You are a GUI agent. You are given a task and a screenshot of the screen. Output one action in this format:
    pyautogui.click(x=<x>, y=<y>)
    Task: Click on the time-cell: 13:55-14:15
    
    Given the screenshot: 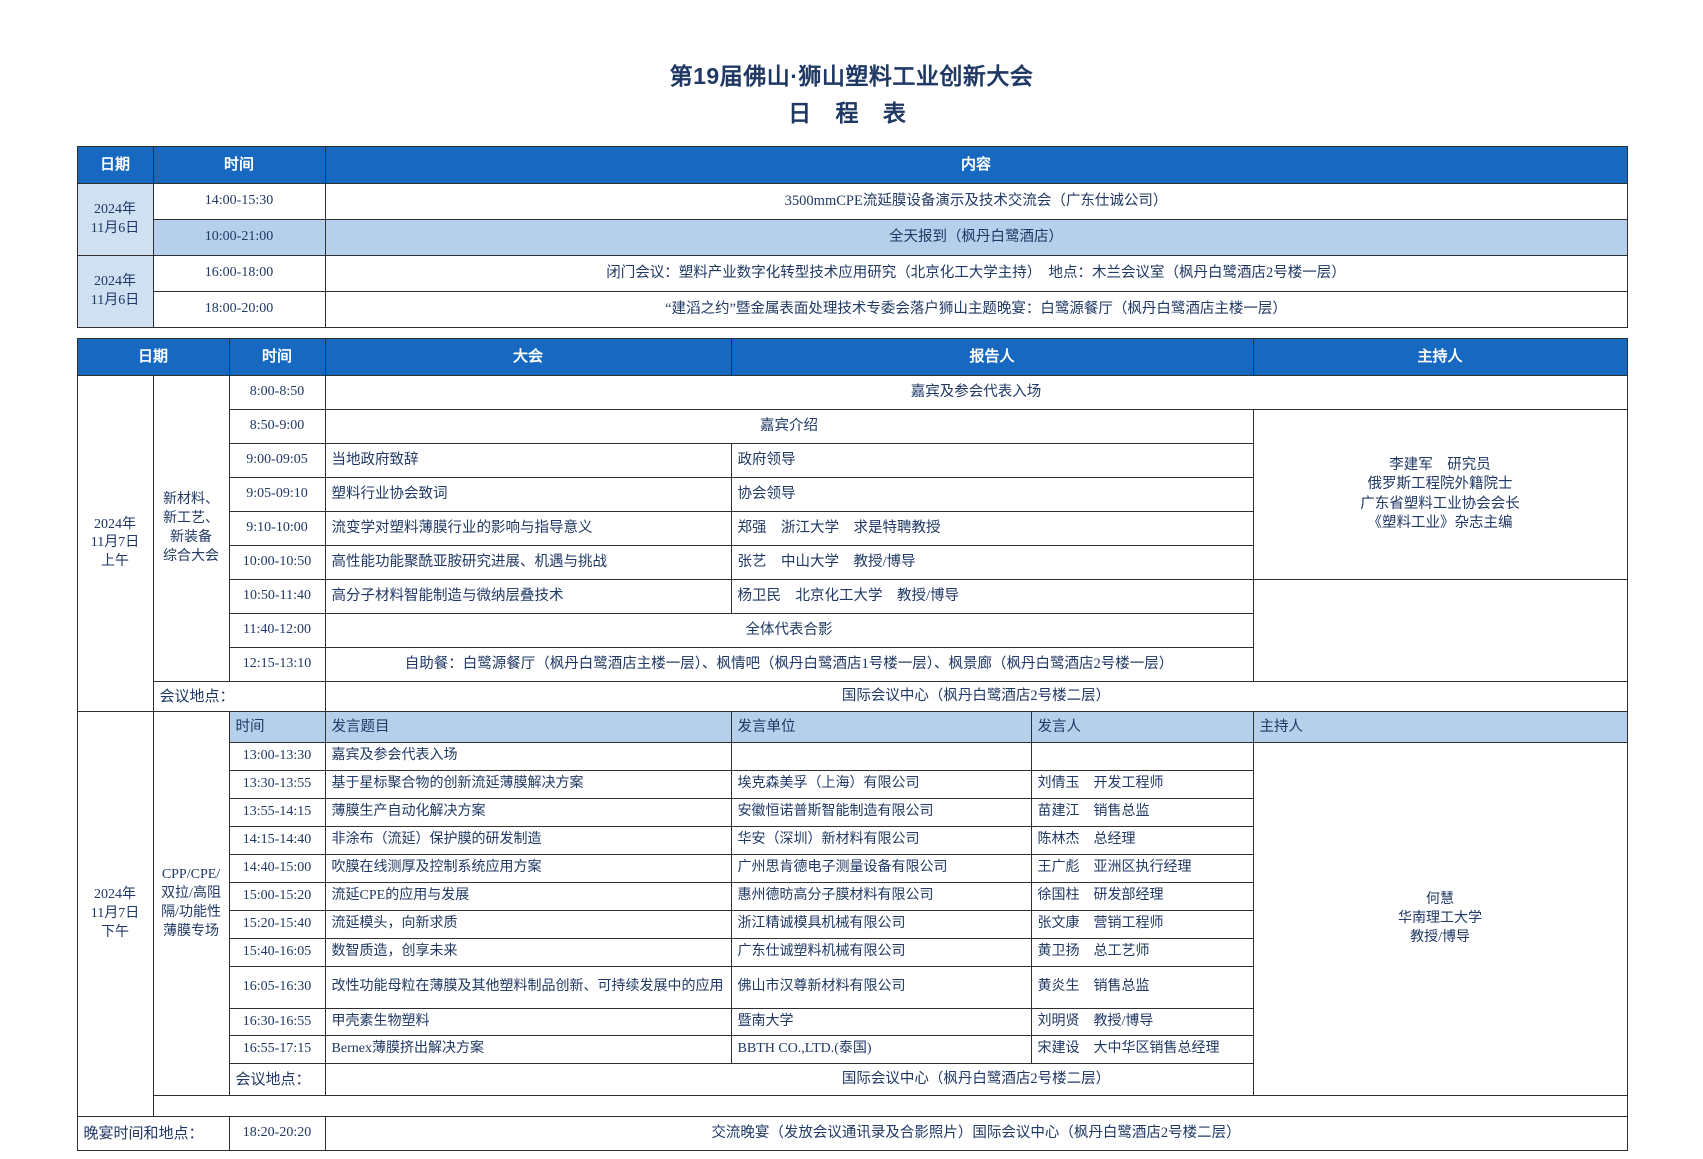 What is the action you would take?
    pyautogui.click(x=277, y=813)
    